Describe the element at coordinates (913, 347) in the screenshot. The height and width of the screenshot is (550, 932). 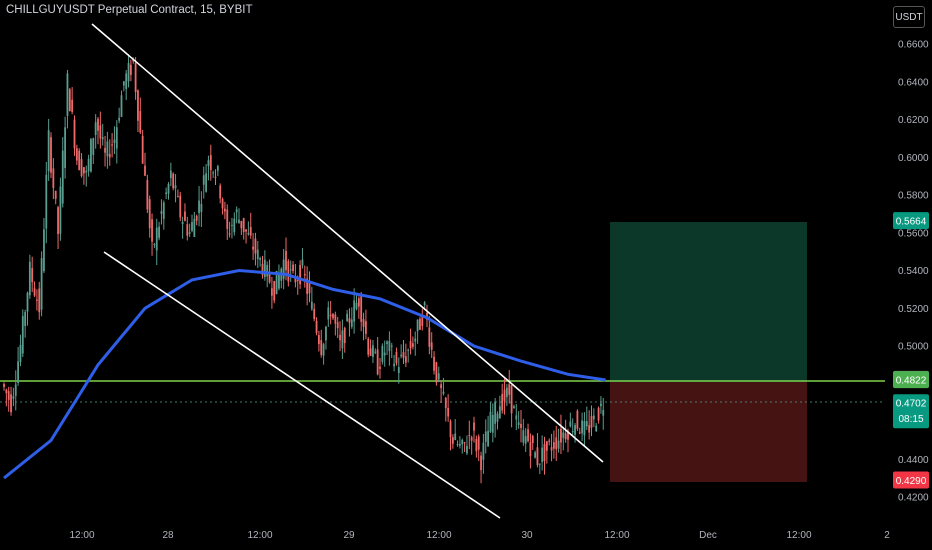
I see `y-tick-label: 0.5000` at that location.